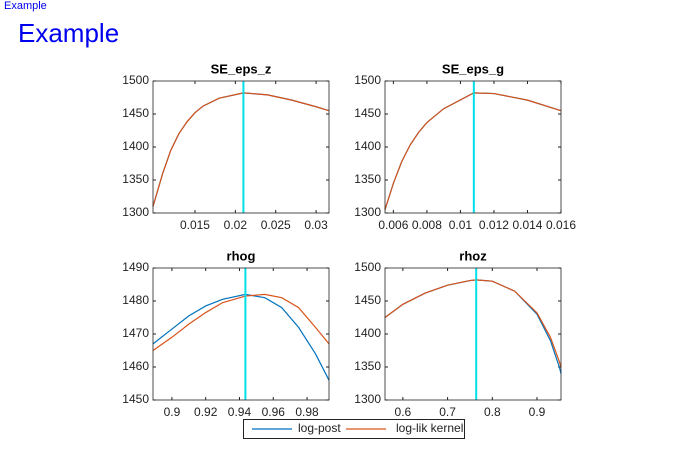 This screenshot has width=690, height=461. I want to click on subplot-title: rhog, so click(241, 255).